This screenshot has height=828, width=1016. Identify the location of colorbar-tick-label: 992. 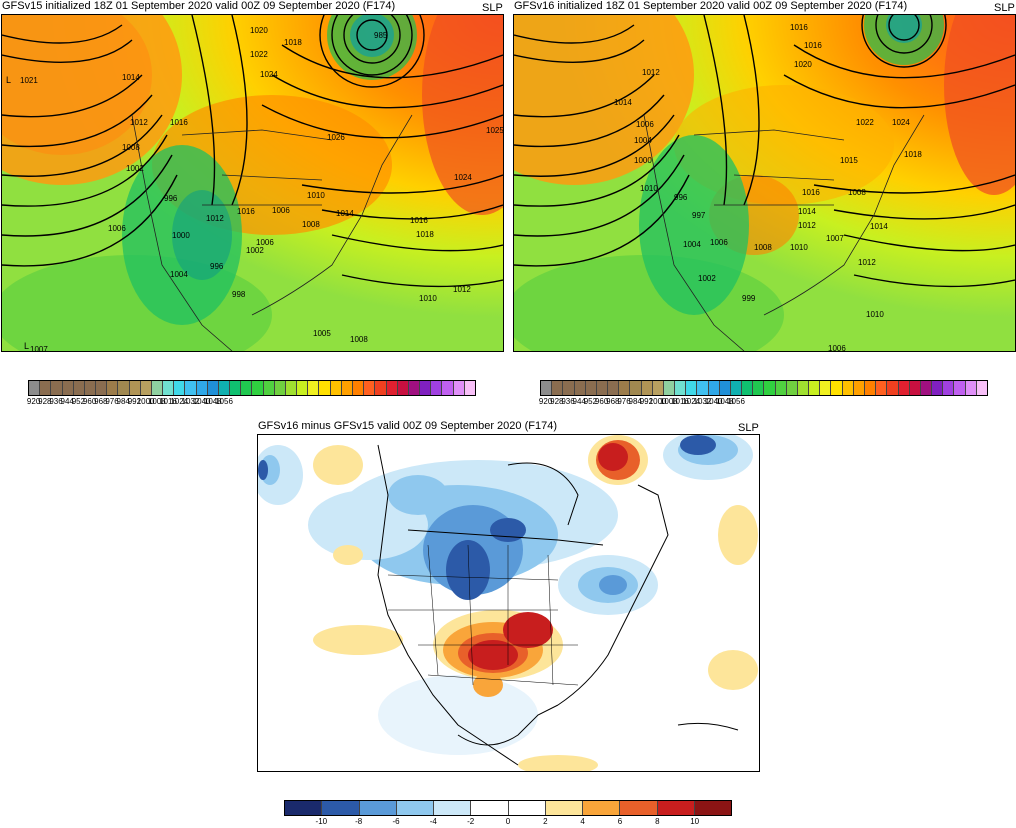
(134, 401).